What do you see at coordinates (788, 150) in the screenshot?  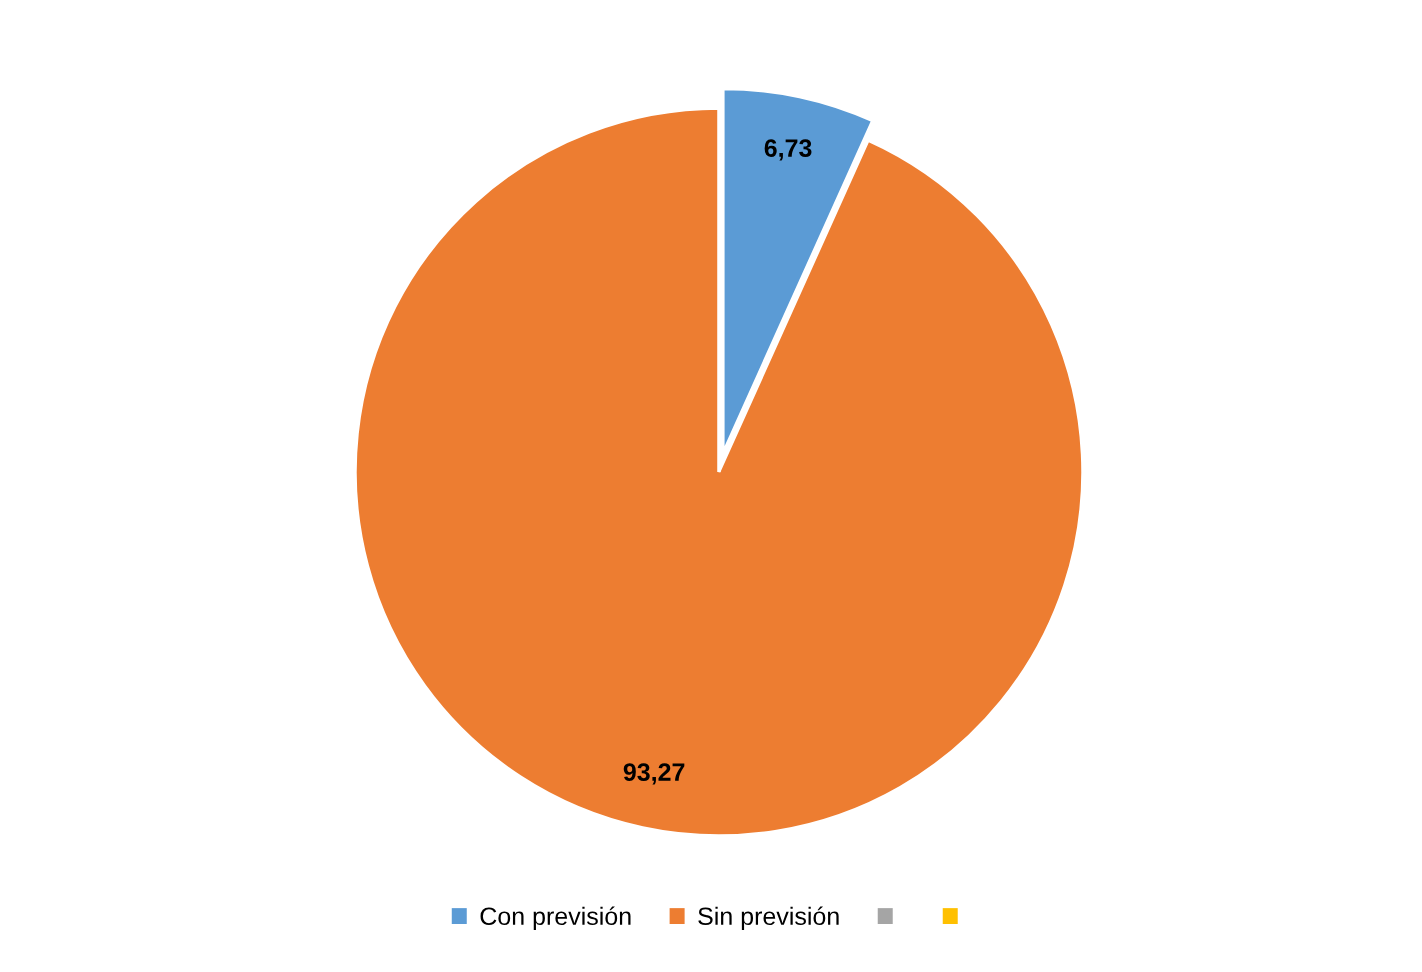 I see `data-label: 6,73` at bounding box center [788, 150].